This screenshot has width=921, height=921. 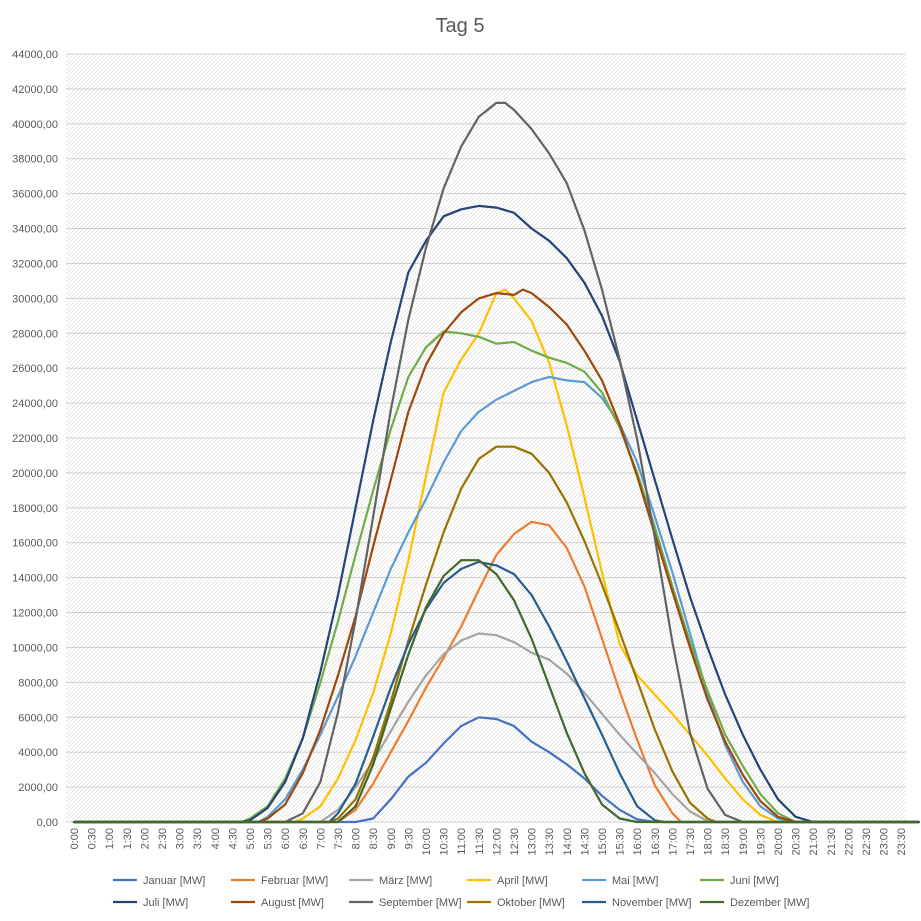 I want to click on x-tick-label: 15:00, so click(x=603, y=842).